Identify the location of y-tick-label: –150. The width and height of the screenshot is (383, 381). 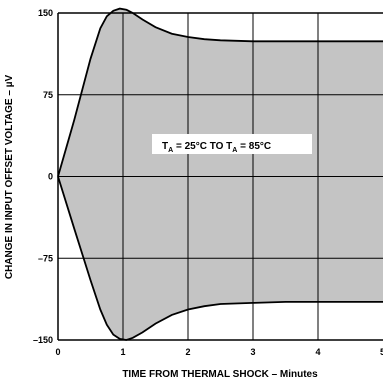
(43, 340).